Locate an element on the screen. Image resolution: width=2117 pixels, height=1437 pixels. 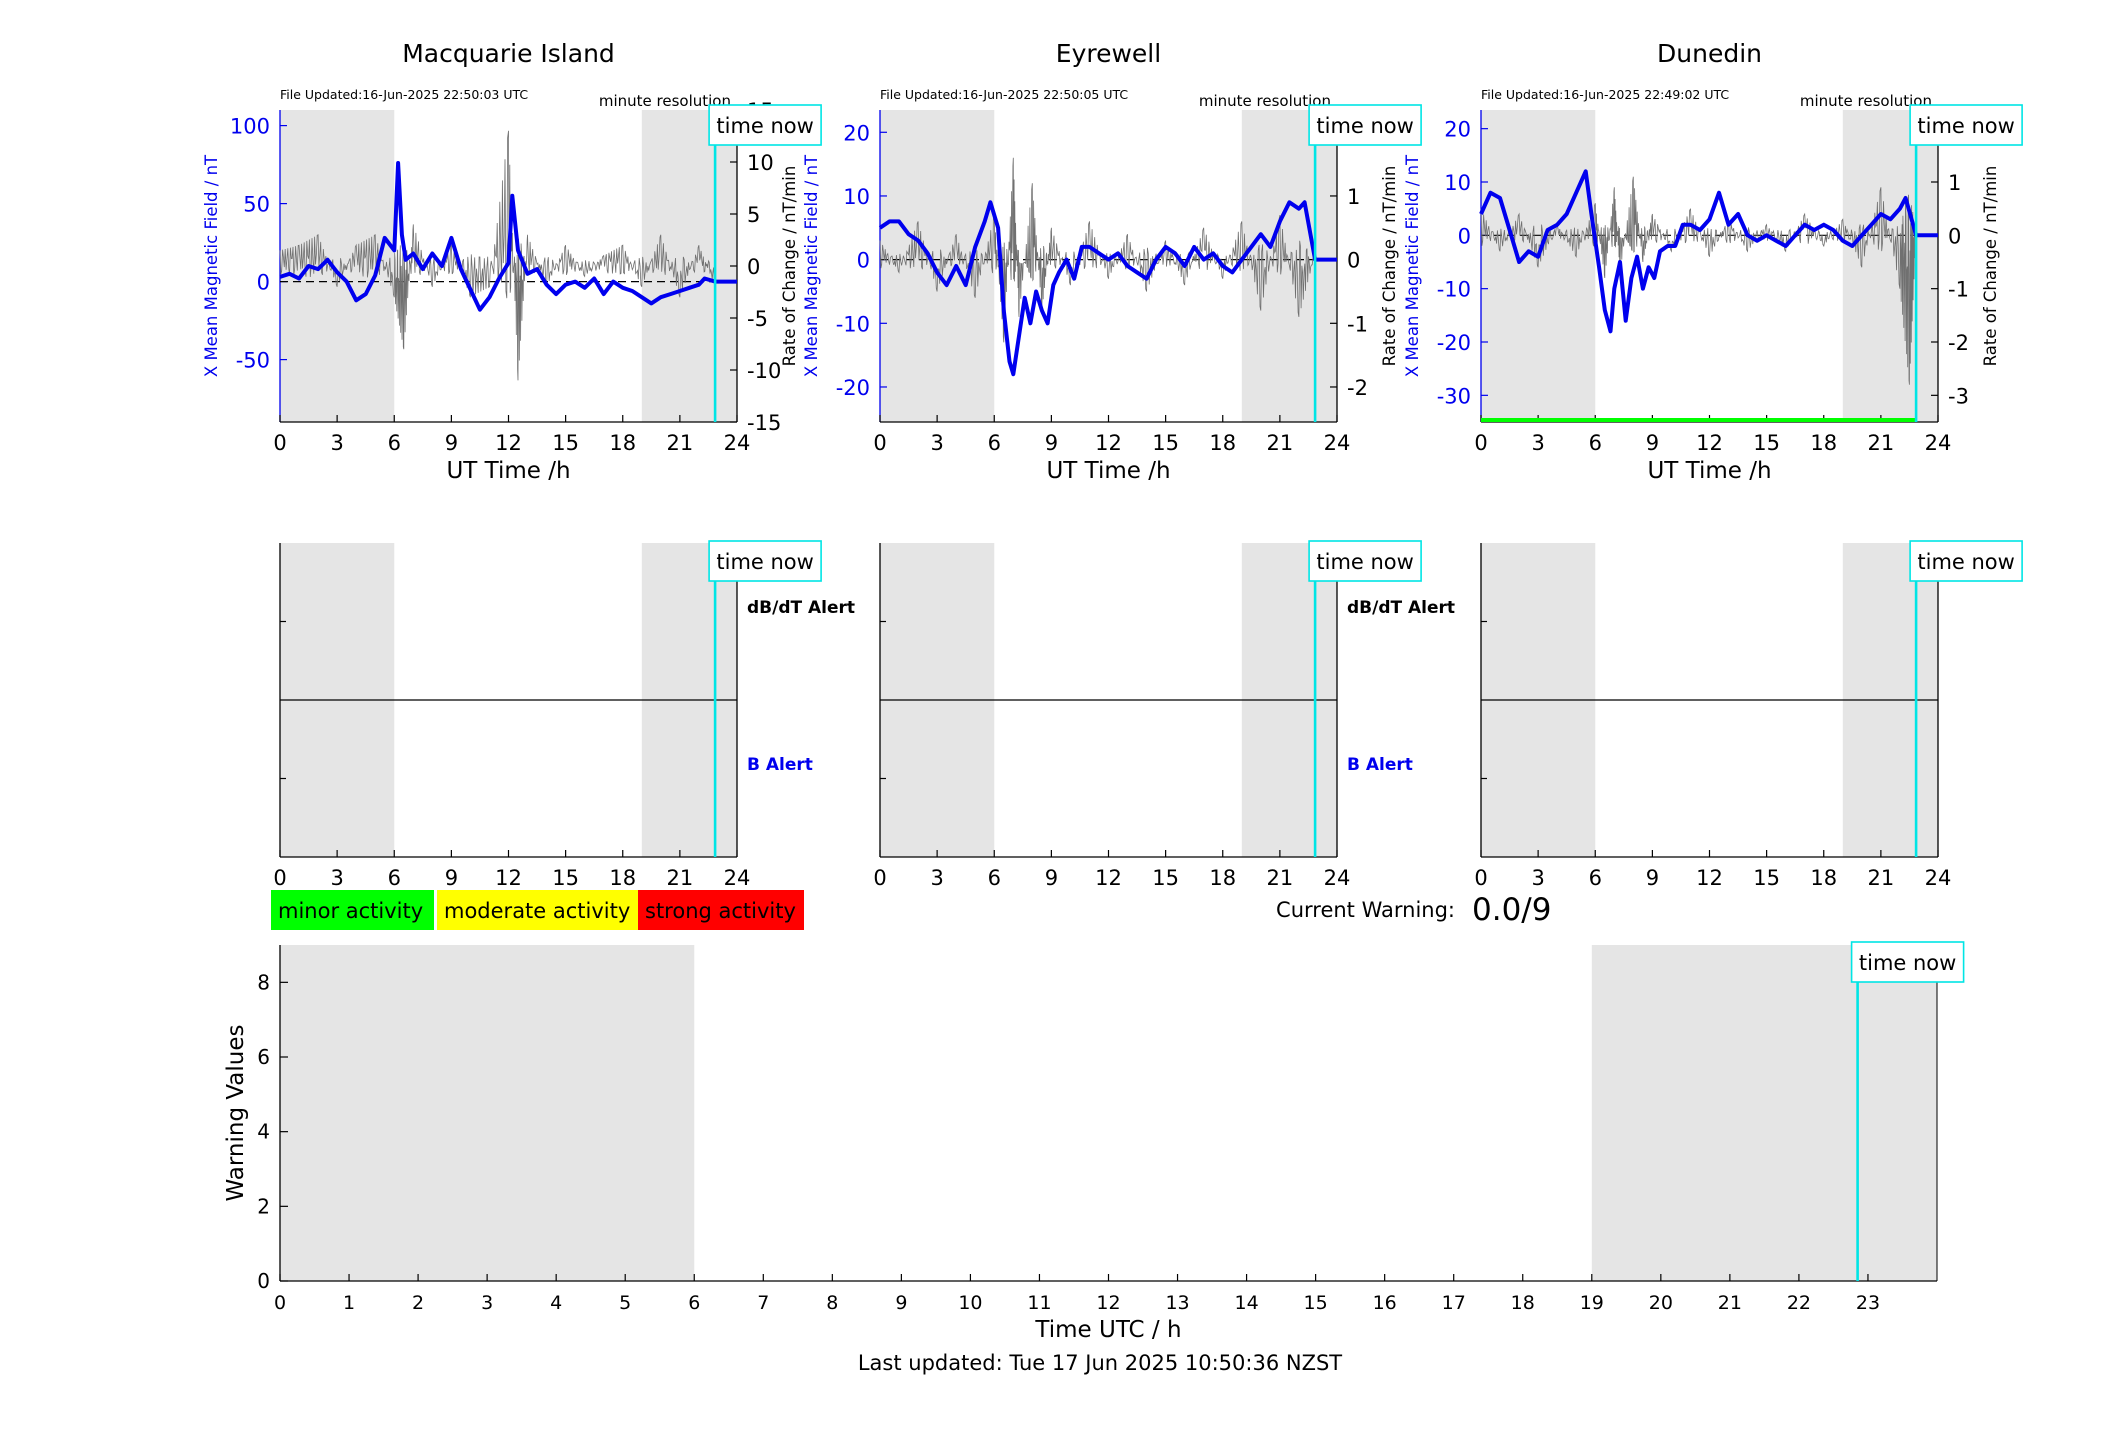
file-updated-text: File Updated:16-Jun-2025 22:50:03 UTC is located at coordinates (404, 94).